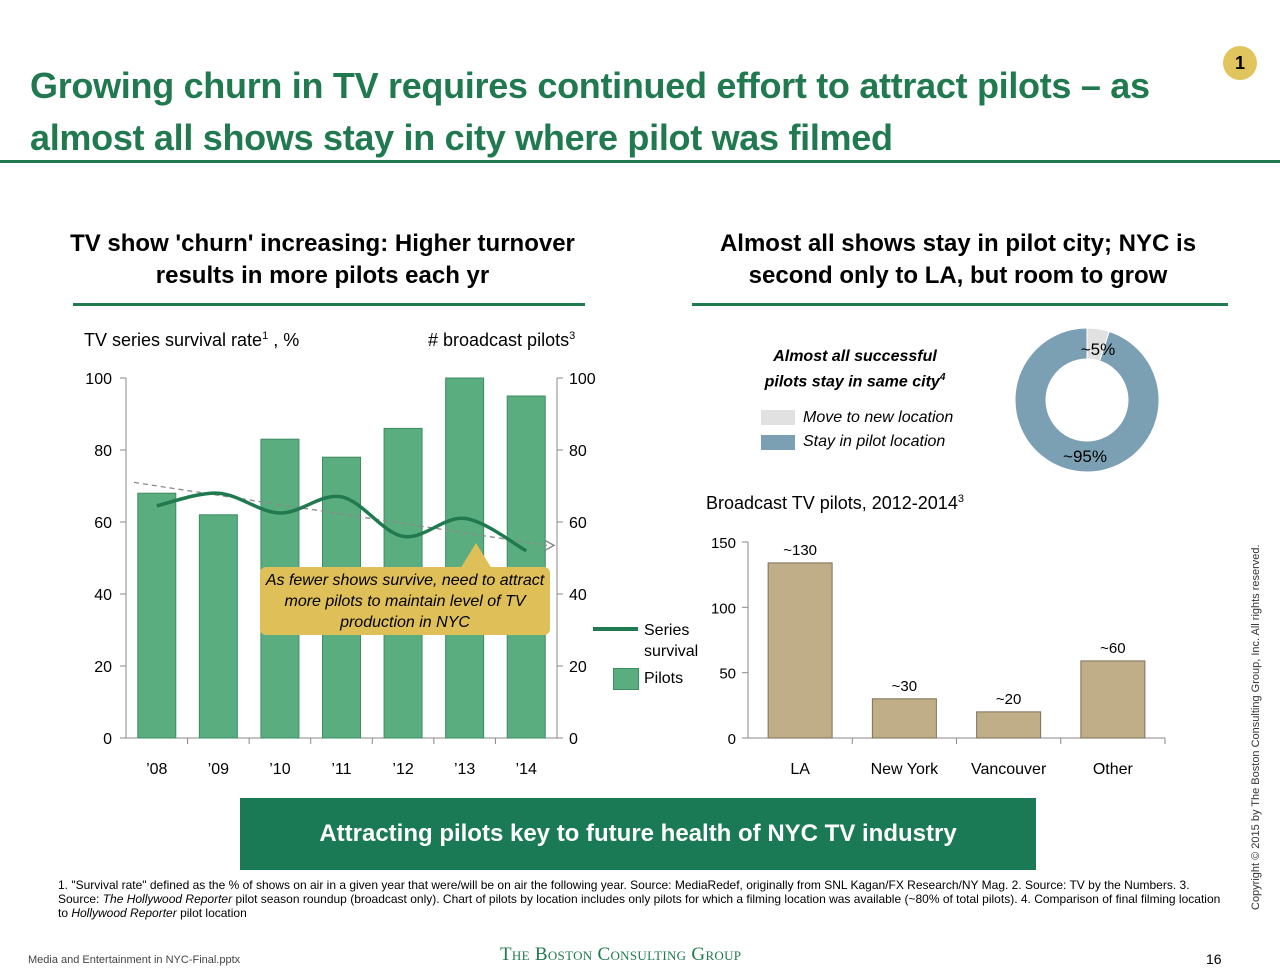 This screenshot has width=1280, height=975. Describe the element at coordinates (402, 769) in the screenshot. I see `x-tick-label: ’12` at that location.